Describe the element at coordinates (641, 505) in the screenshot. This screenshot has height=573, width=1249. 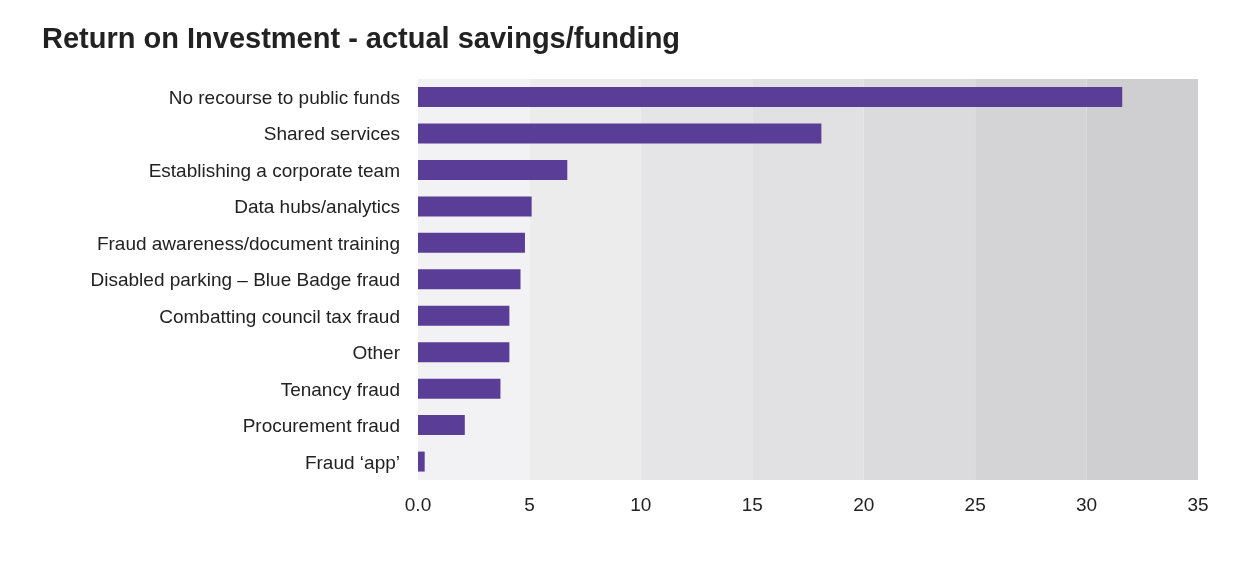
I see `x-tick-label: 10` at that location.